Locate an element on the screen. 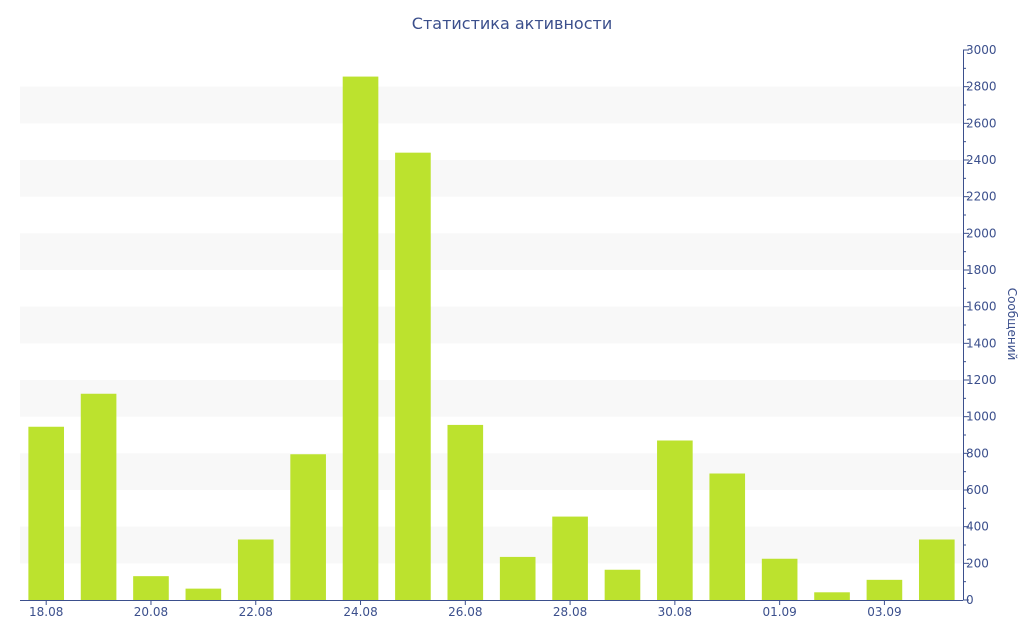 This screenshot has height=640, width=1024. x-tick-label: 22.08 is located at coordinates (256, 612).